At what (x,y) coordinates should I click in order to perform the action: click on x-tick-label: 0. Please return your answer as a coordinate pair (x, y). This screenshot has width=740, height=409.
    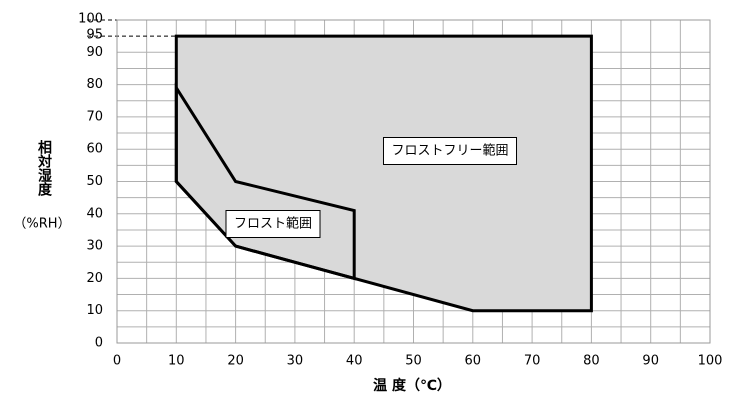
    Looking at the image, I should click on (117, 361).